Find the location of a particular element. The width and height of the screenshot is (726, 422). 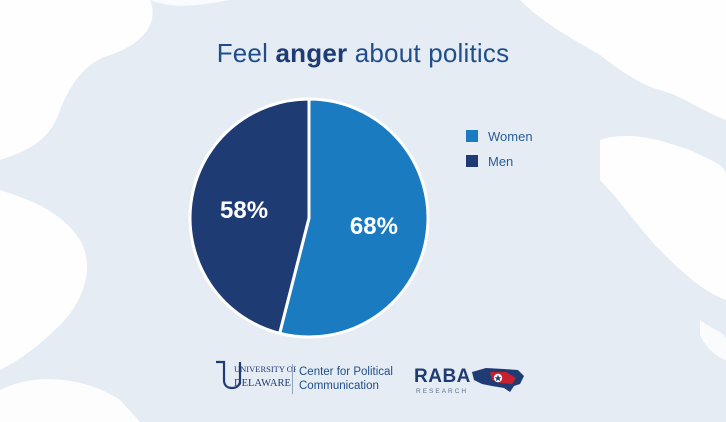

landmass-east is located at coordinates (663, 217).